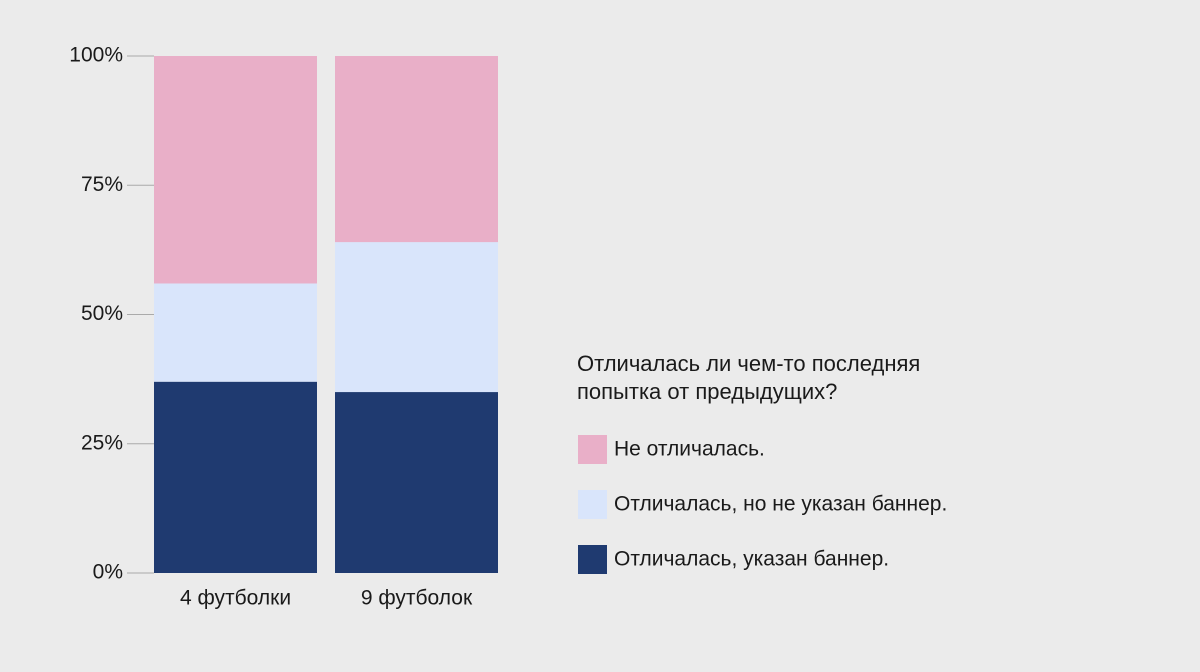 Image resolution: width=1200 pixels, height=672 pixels. I want to click on legend-label: Не отличалась., so click(689, 449).